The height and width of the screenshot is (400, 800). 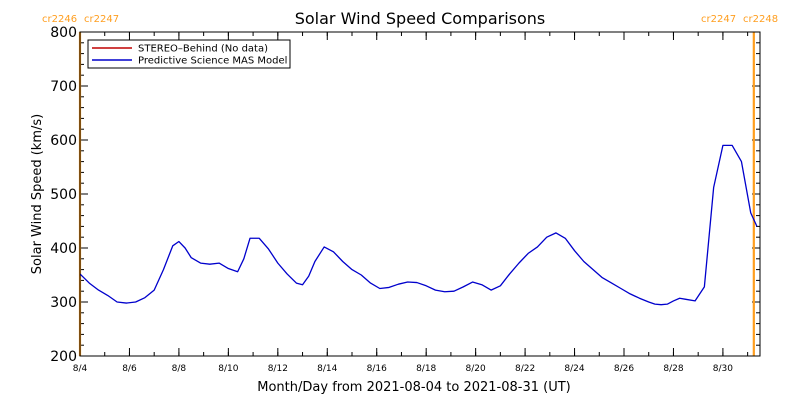 I want to click on x-tick-label: 8/18, so click(x=426, y=369).